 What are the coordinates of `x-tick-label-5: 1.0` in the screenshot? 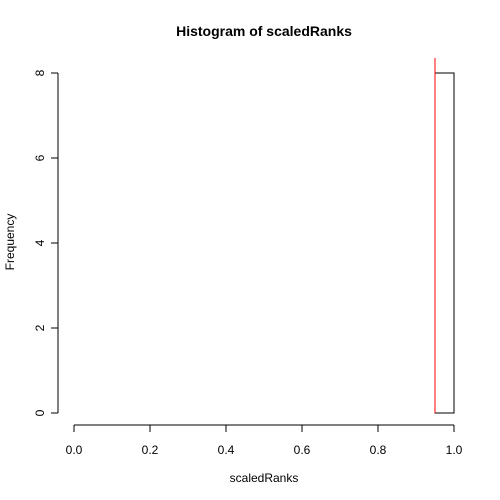 It's located at (454, 450).